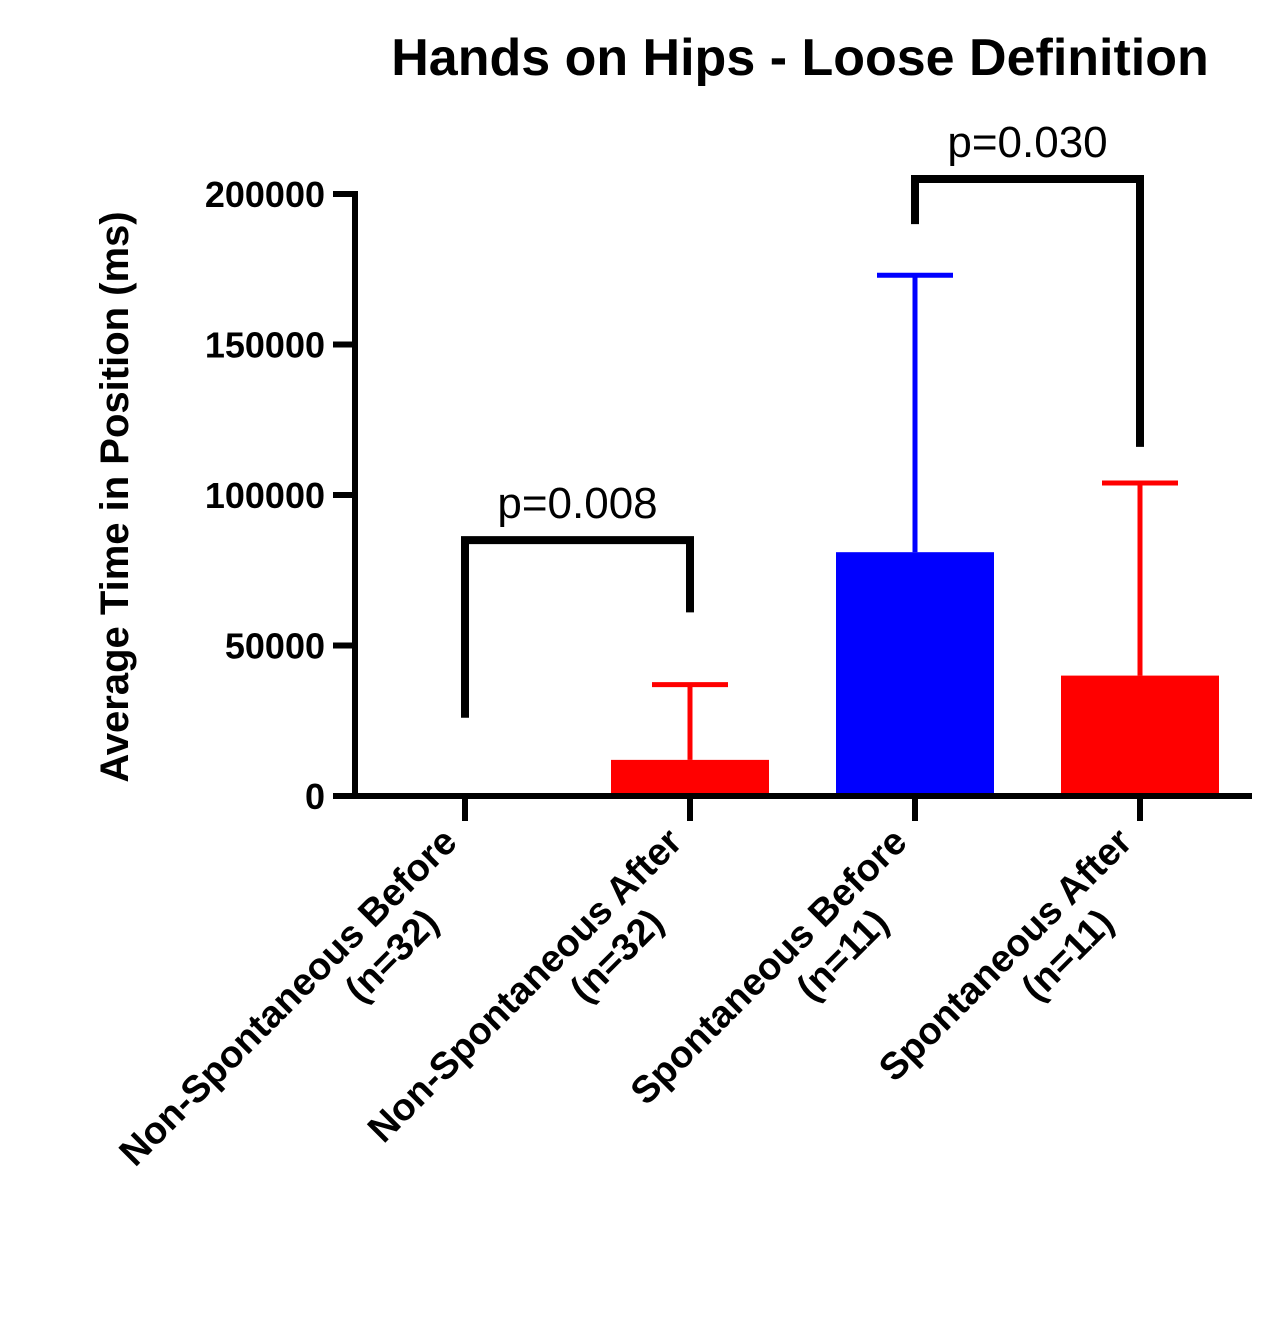 Image resolution: width=1288 pixels, height=1317 pixels. What do you see at coordinates (265, 194) in the screenshot?
I see `y-tick-label: 200000` at bounding box center [265, 194].